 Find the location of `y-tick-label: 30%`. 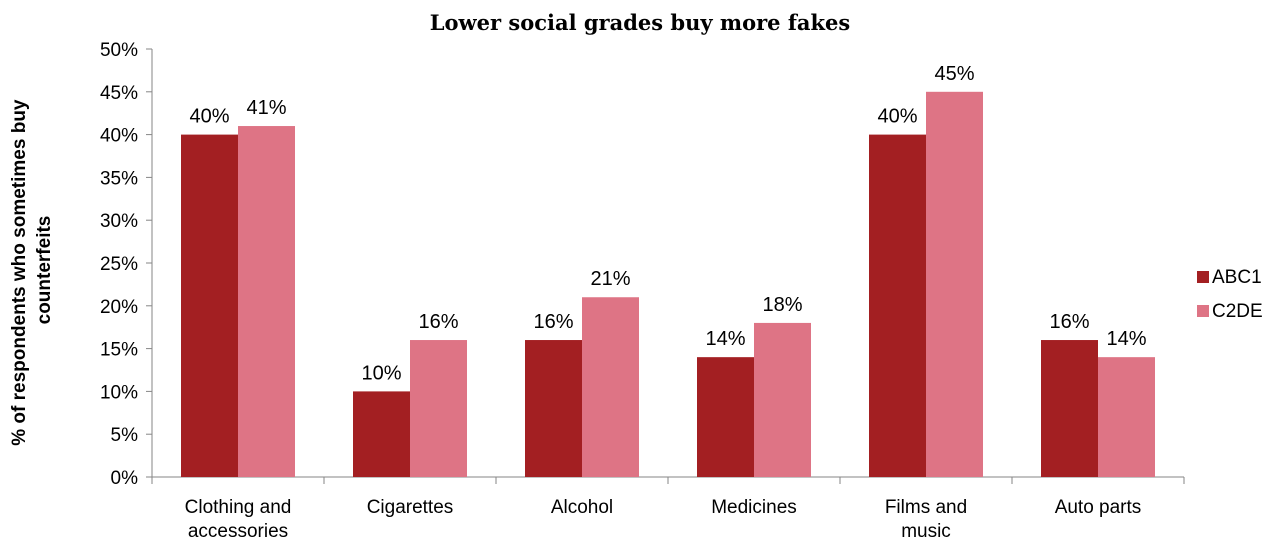

y-tick-label: 30% is located at coordinates (119, 221).